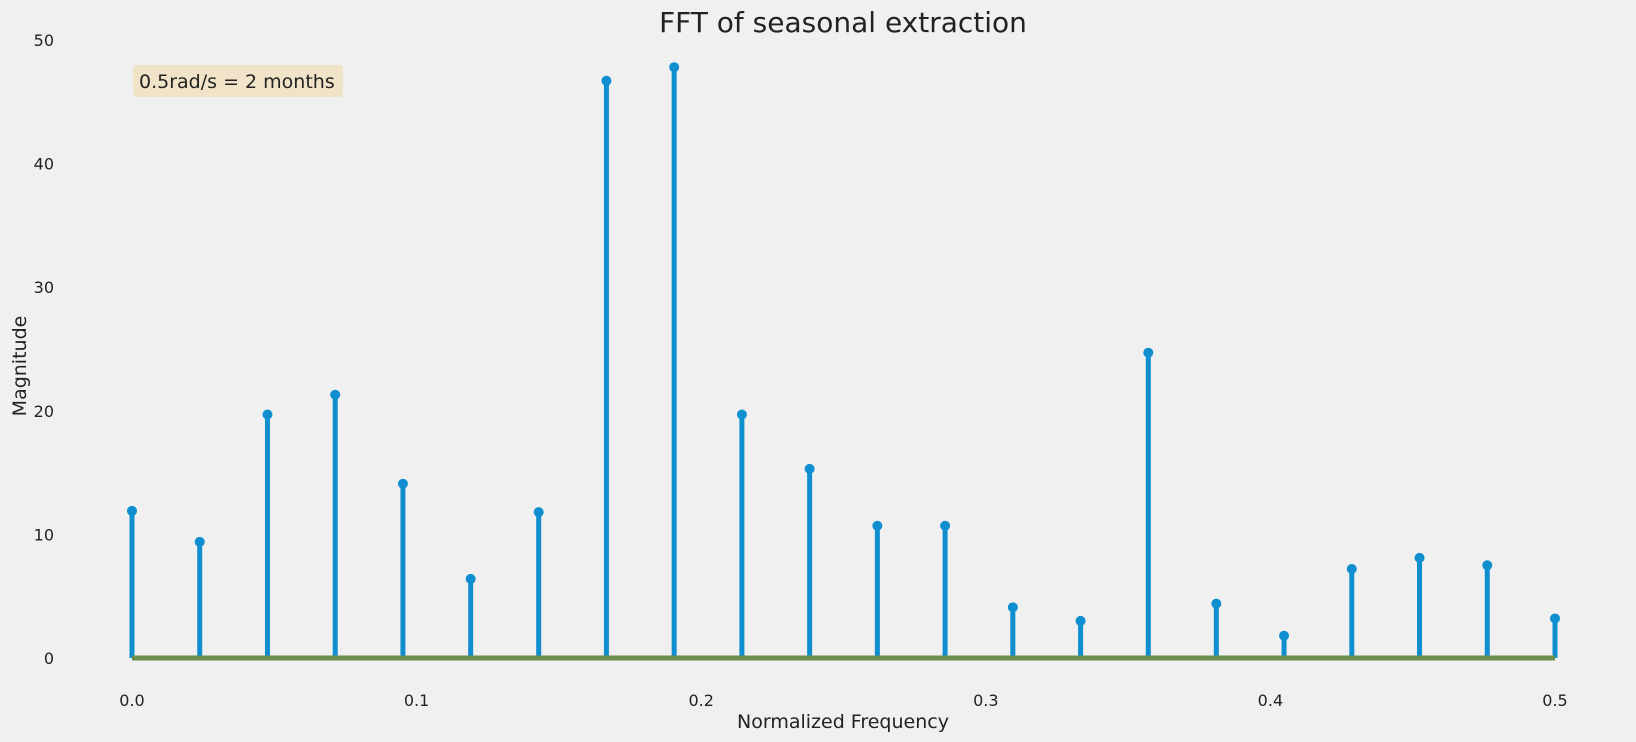 The image size is (1636, 742). I want to click on y-tick-label: 30, so click(44, 287).